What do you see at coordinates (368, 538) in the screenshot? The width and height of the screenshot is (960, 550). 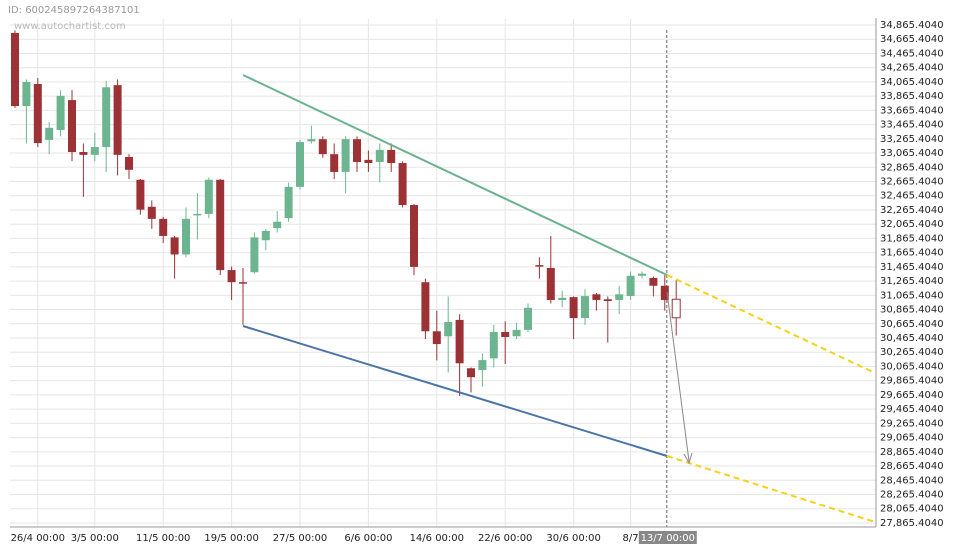 I see `x-tick-label: 6/6 00:00` at bounding box center [368, 538].